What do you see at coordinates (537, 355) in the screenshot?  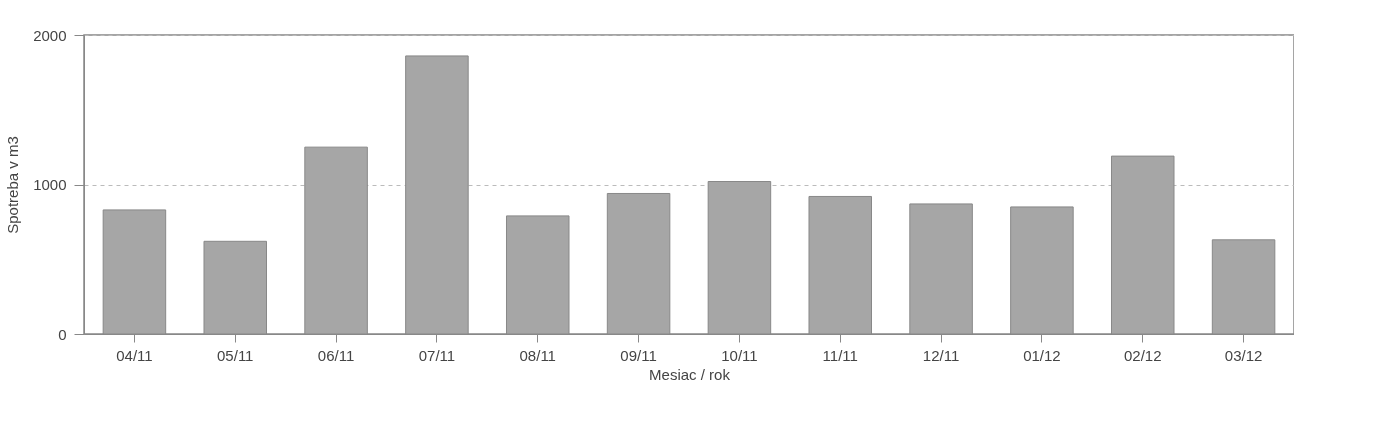 I see `x-tick-label: 08/11` at bounding box center [537, 355].